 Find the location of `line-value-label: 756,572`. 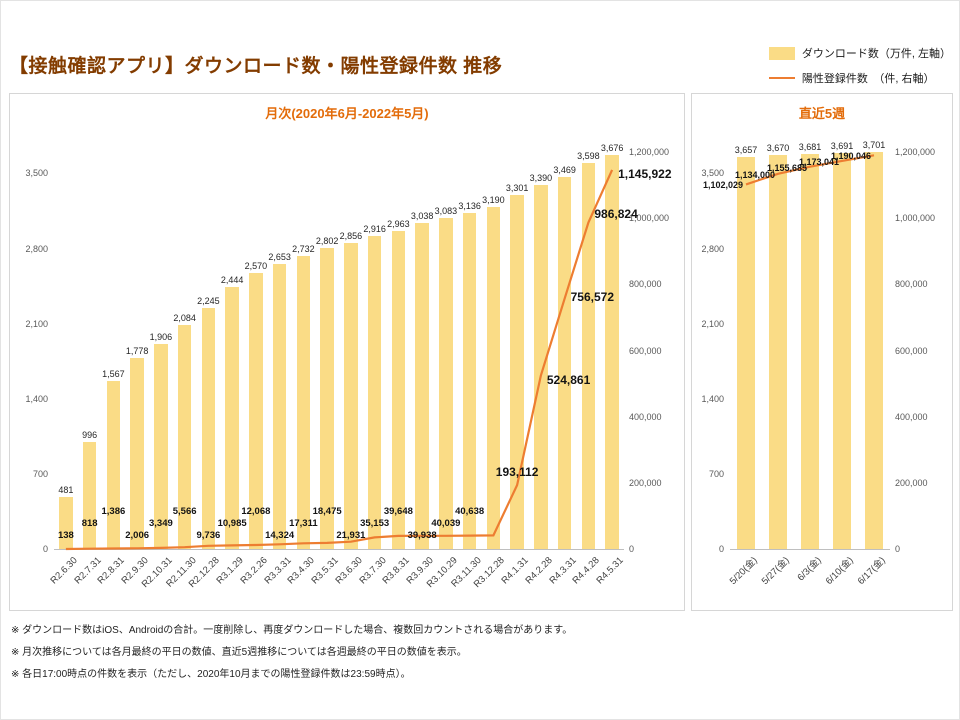

line-value-label: 756,572 is located at coordinates (592, 296).